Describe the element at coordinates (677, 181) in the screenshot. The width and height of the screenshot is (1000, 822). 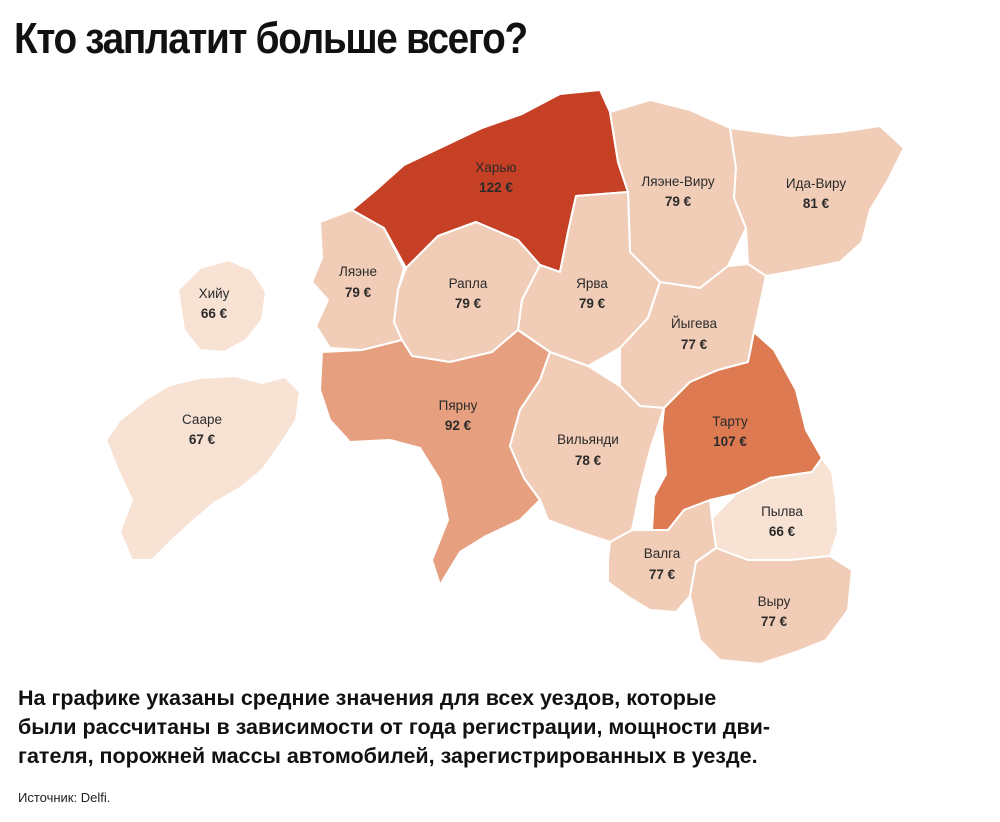
I see `region-name-laane-viru: Ляэне-Виру` at that location.